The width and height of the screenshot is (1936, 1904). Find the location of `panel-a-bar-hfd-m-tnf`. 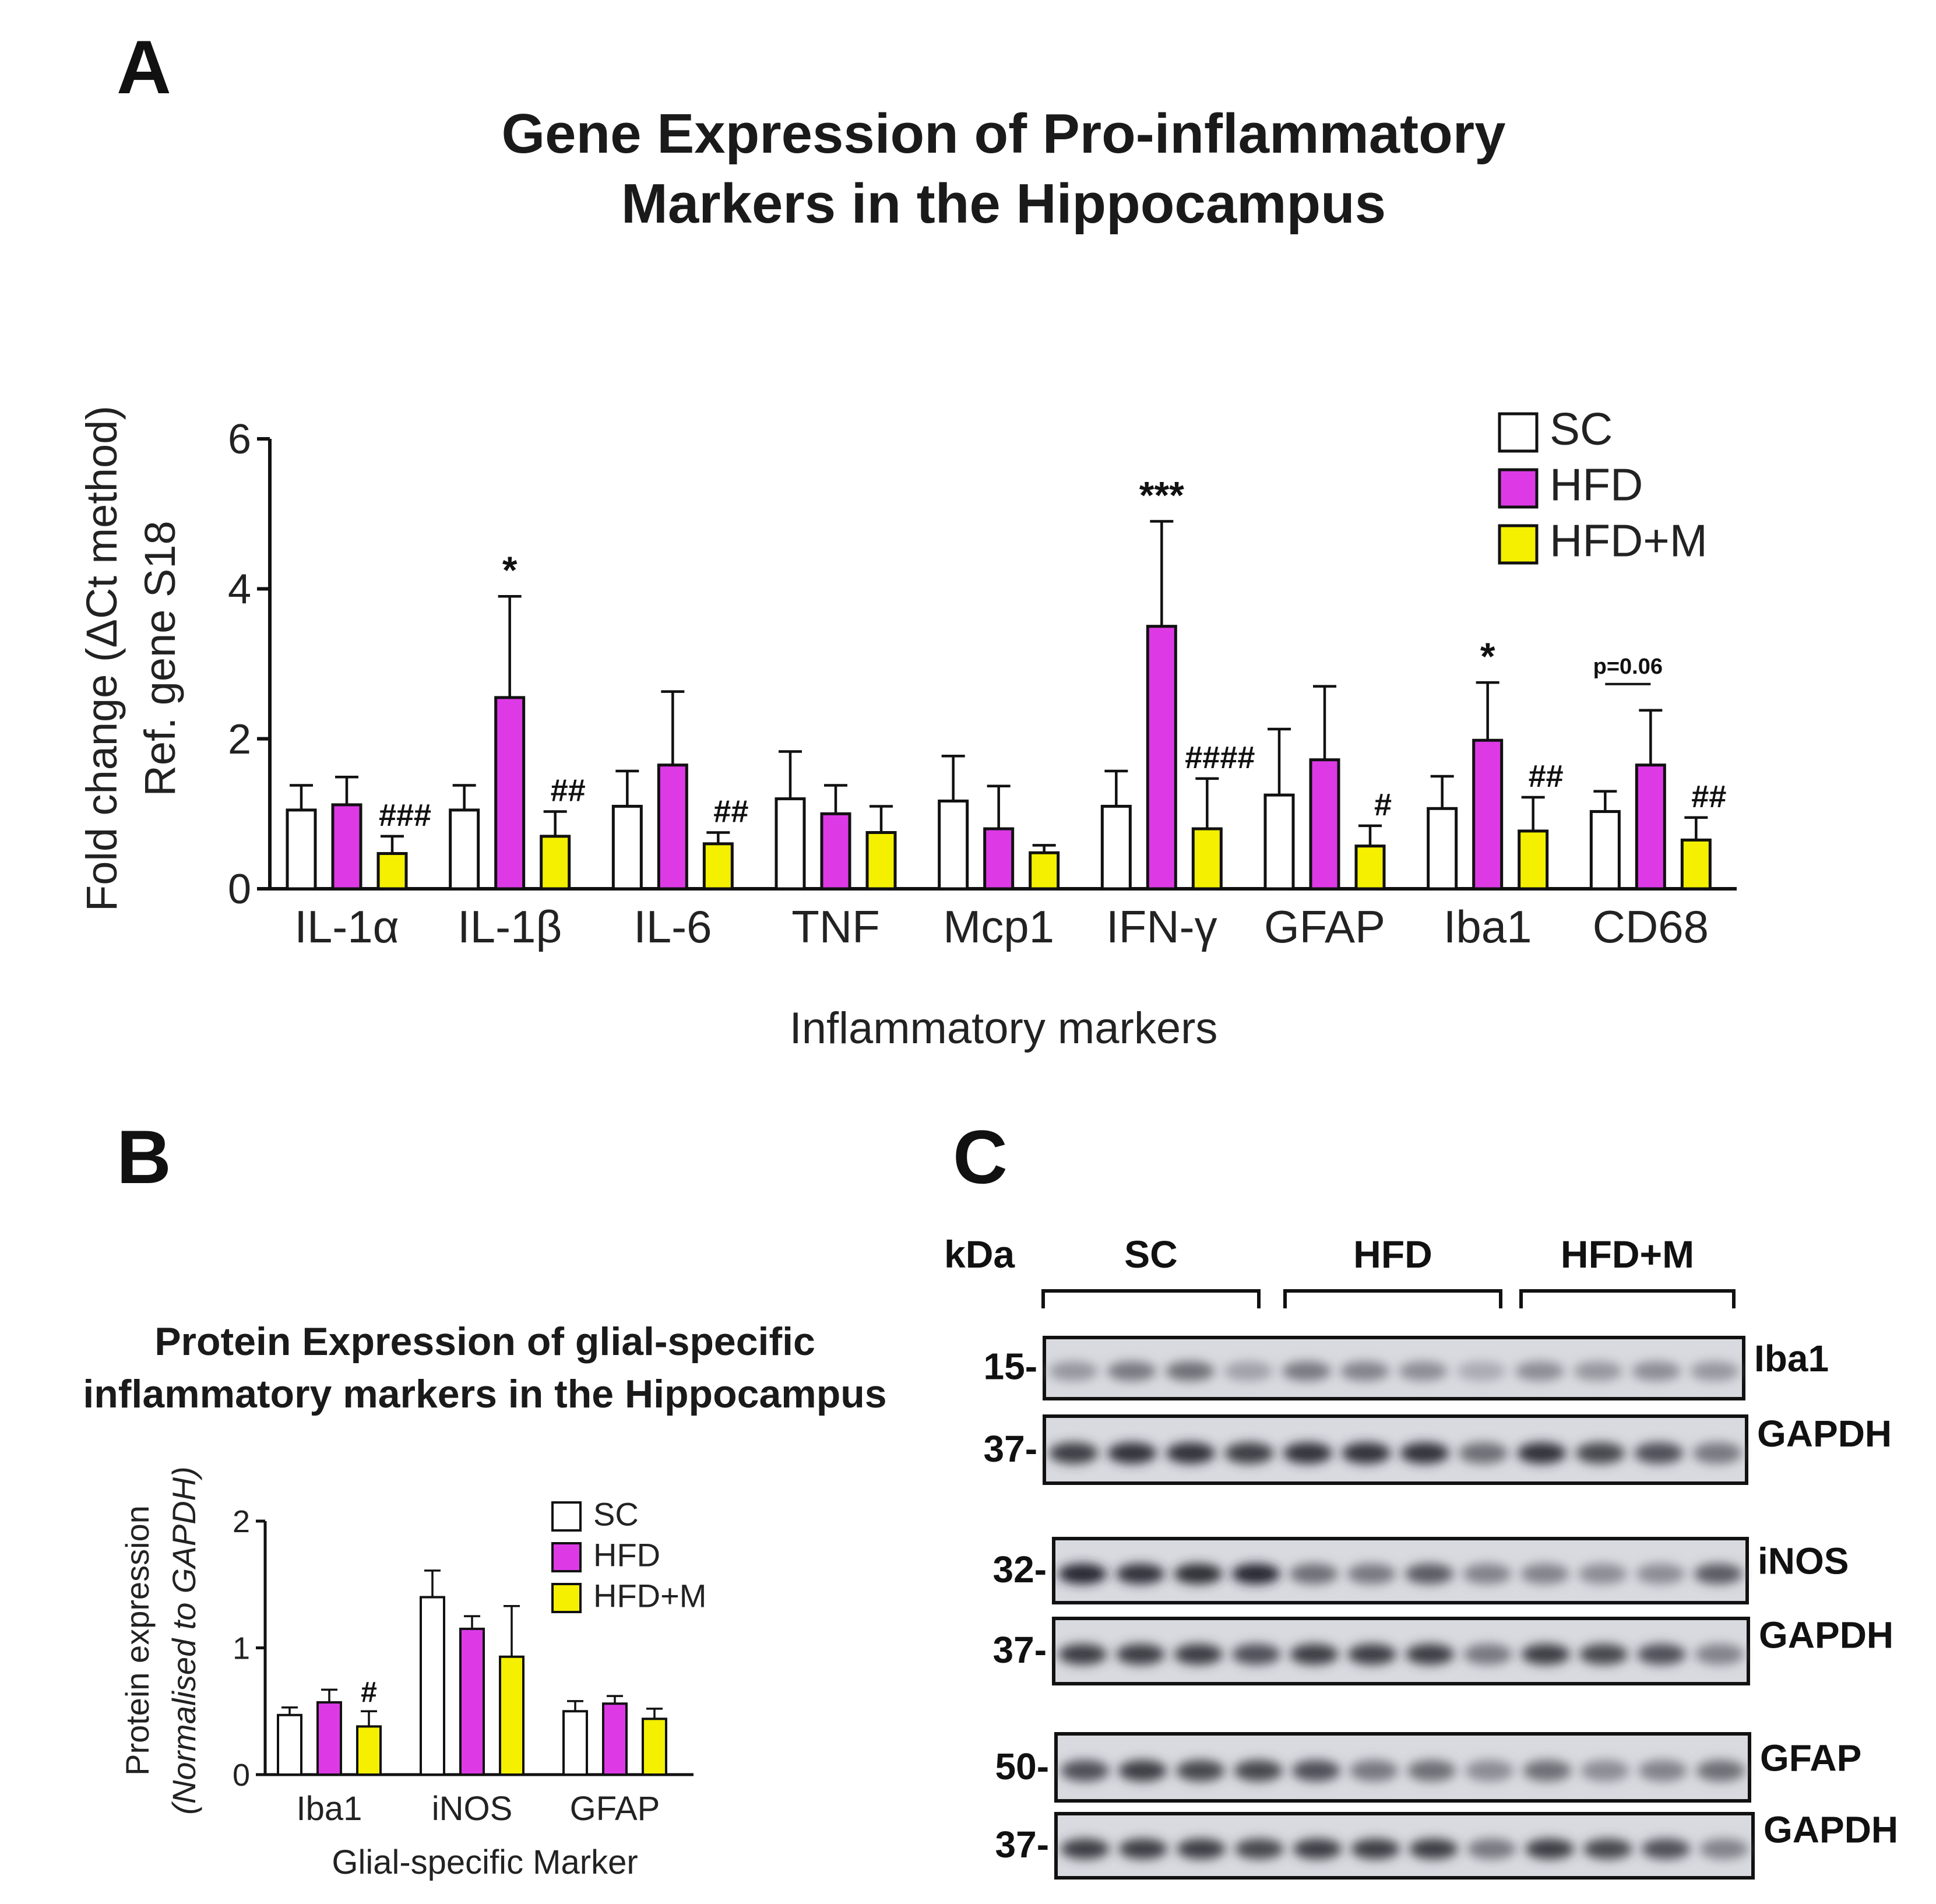

panel-a-bar-hfd-m-tnf is located at coordinates (881, 861).